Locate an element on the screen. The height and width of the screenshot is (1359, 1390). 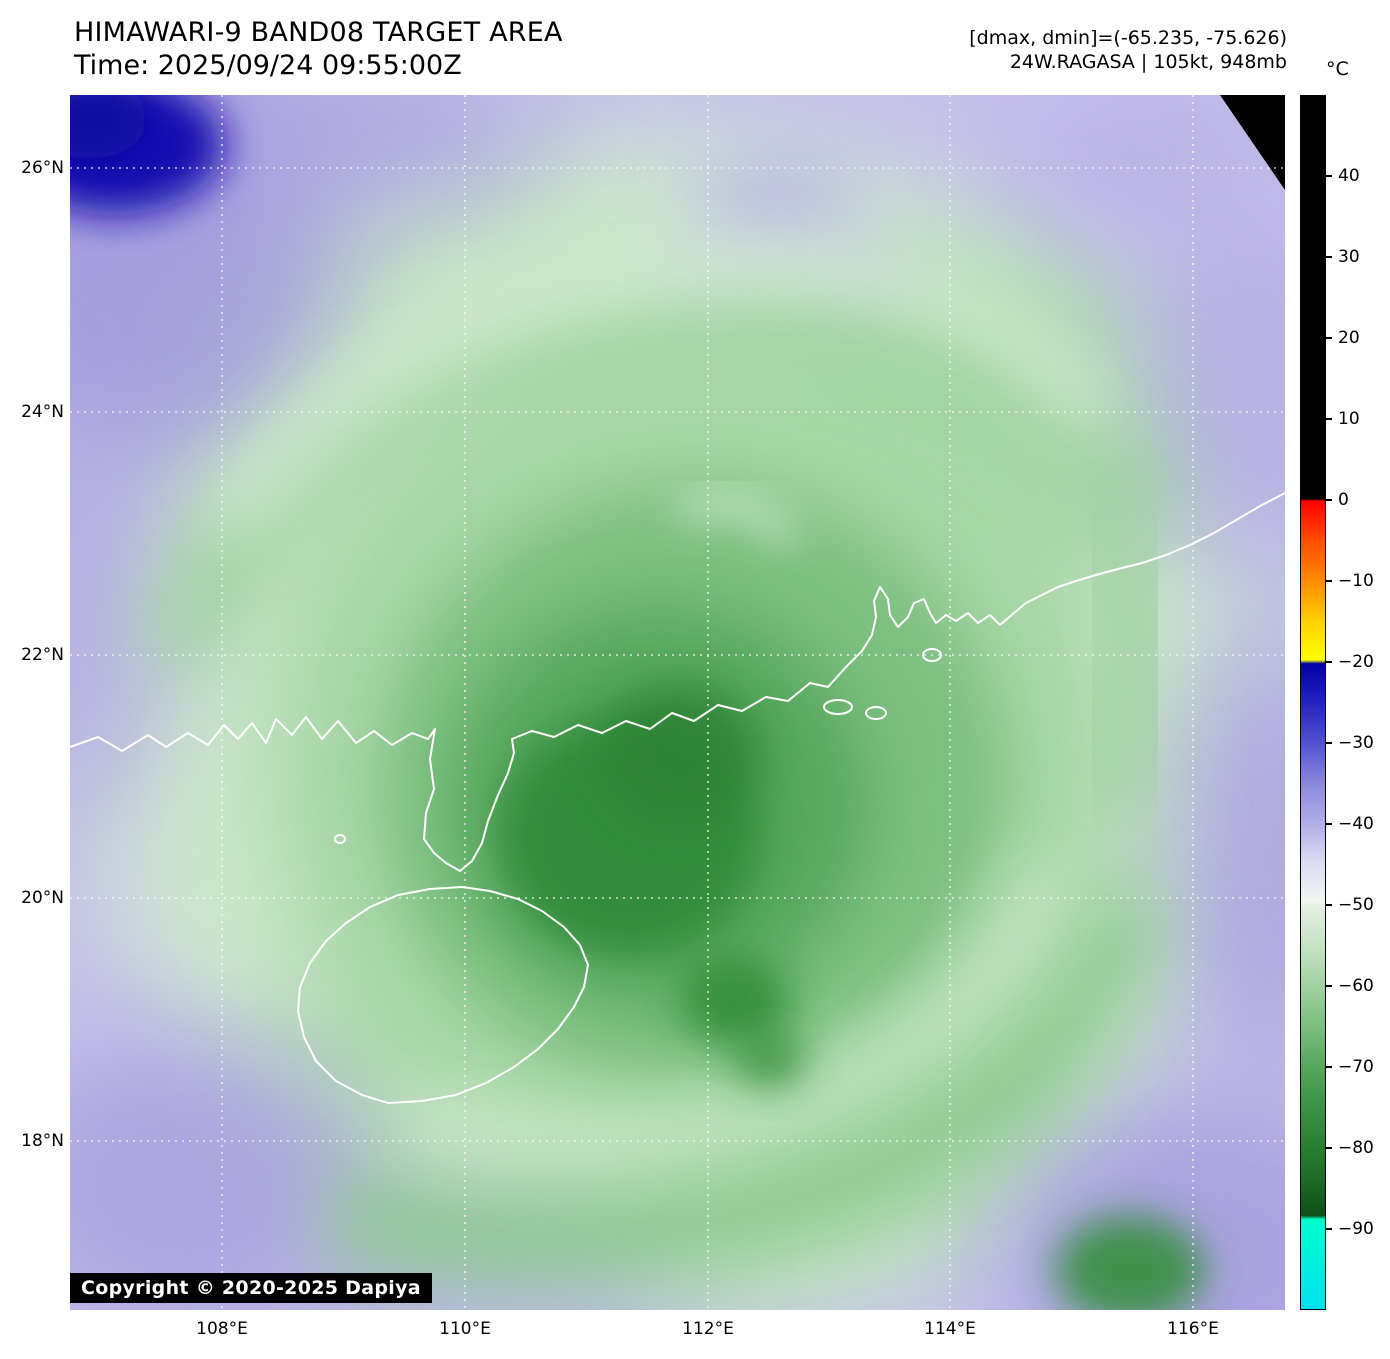
colorbar-label-m70: −70 is located at coordinates (1356, 1067).